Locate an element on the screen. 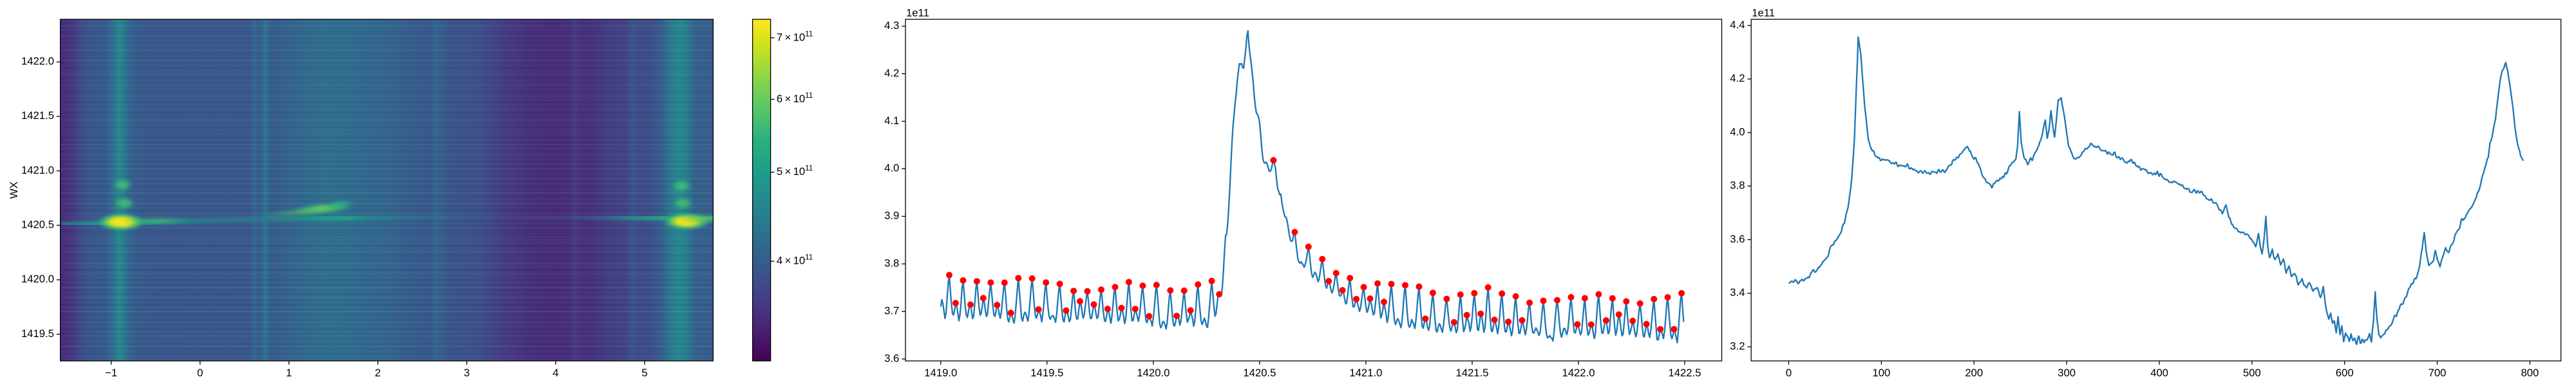 The width and height of the screenshot is (2576, 386). svg-text: 5 is located at coordinates (644, 373).